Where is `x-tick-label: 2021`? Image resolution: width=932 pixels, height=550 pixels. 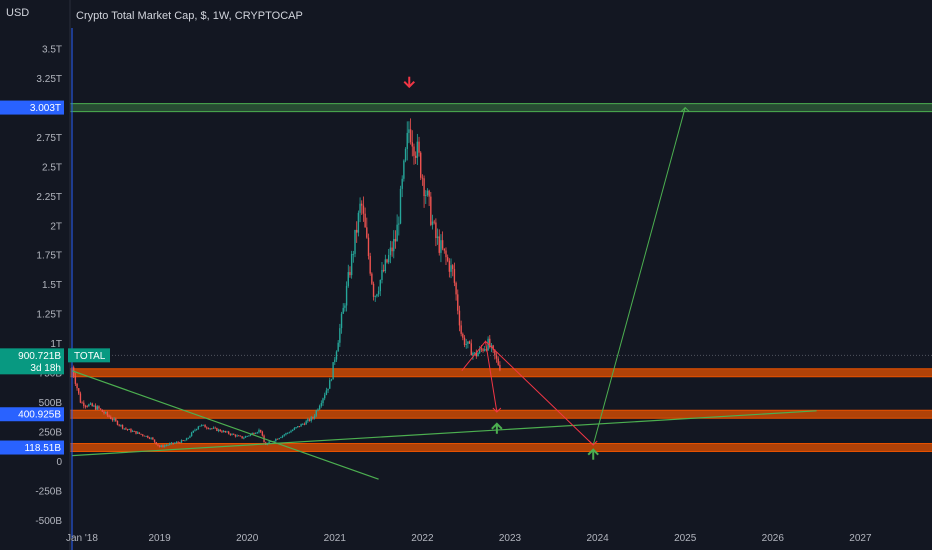
x-tick-label: 2021 is located at coordinates (335, 538).